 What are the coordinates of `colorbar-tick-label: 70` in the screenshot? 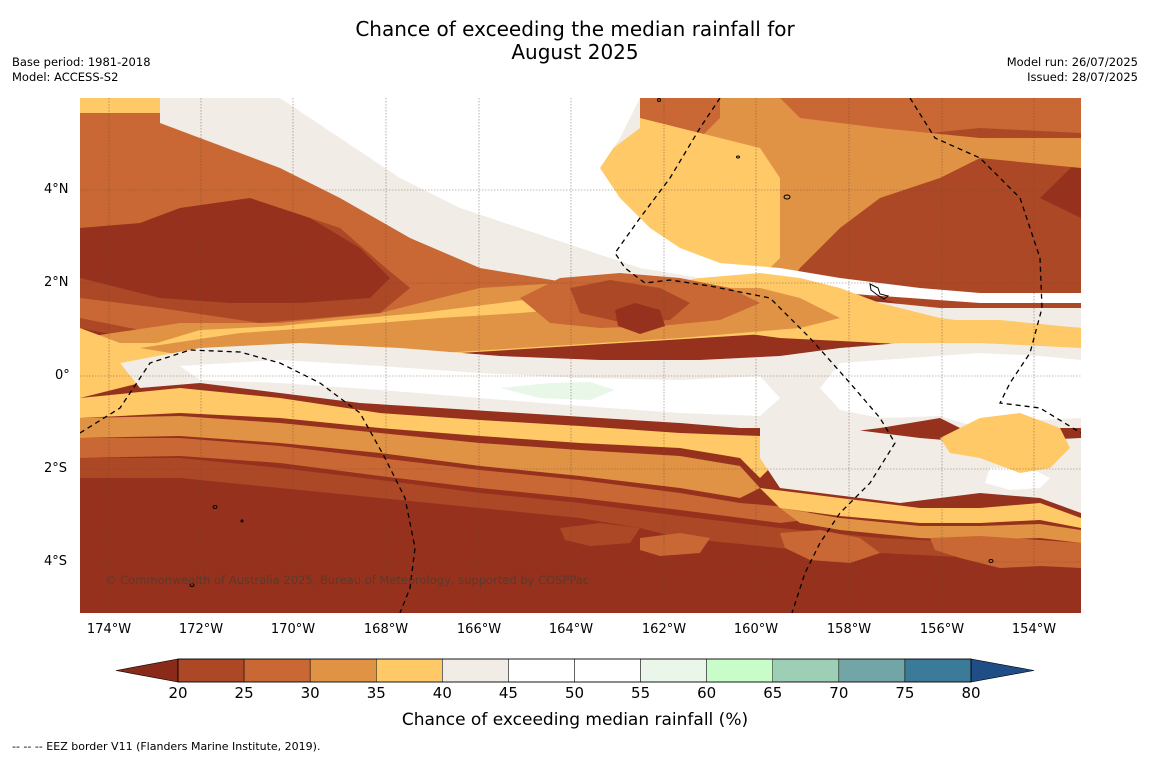 It's located at (839, 693).